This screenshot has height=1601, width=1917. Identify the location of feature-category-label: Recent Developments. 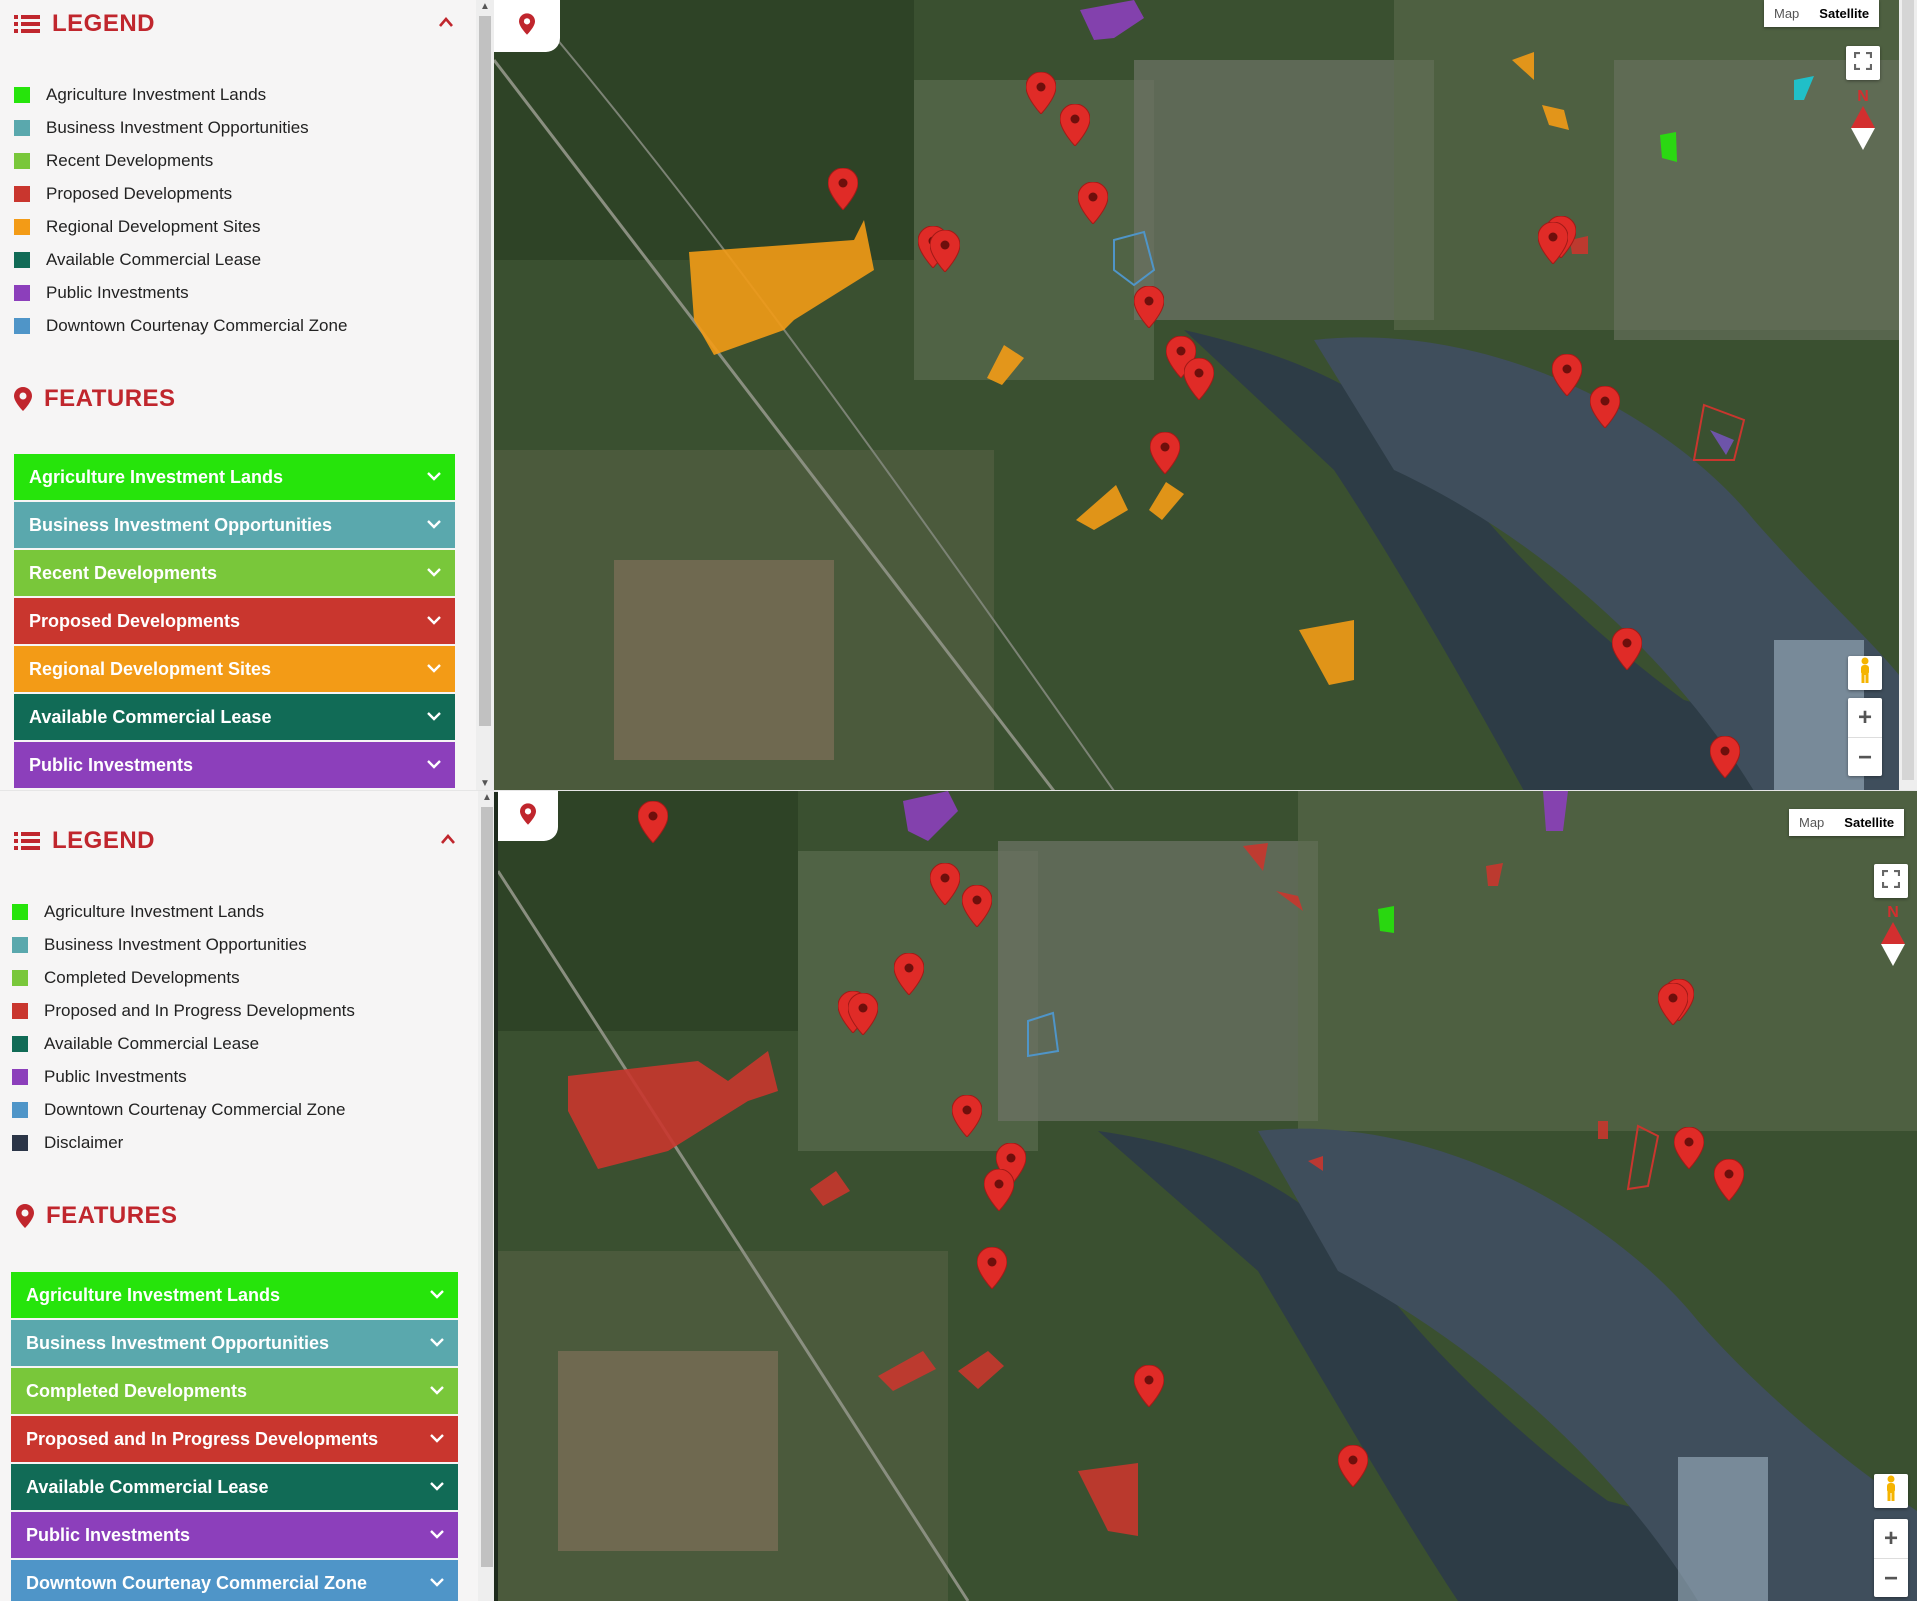
(123, 572).